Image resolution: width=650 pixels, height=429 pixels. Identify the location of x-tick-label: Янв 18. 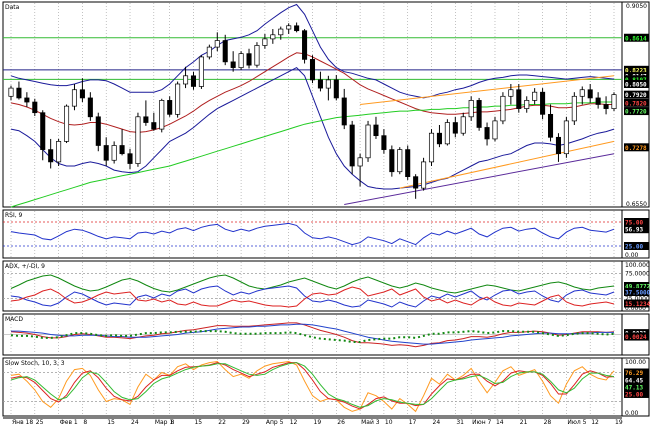
(22, 422).